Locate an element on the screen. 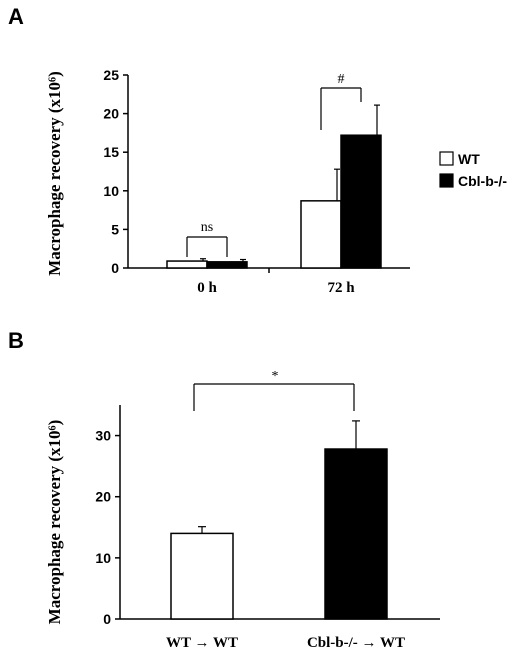 The width and height of the screenshot is (520, 655). significance-label: * is located at coordinates (275, 376).